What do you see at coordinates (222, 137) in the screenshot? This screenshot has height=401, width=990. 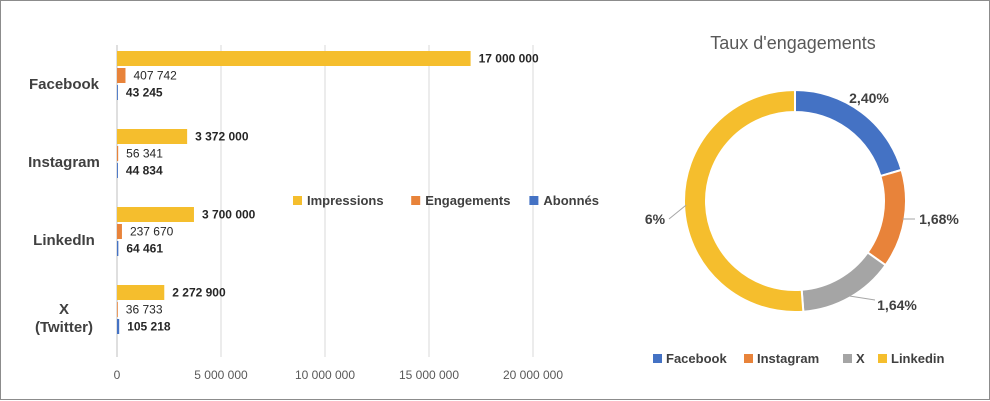 I see `data-label: 3 372 000` at bounding box center [222, 137].